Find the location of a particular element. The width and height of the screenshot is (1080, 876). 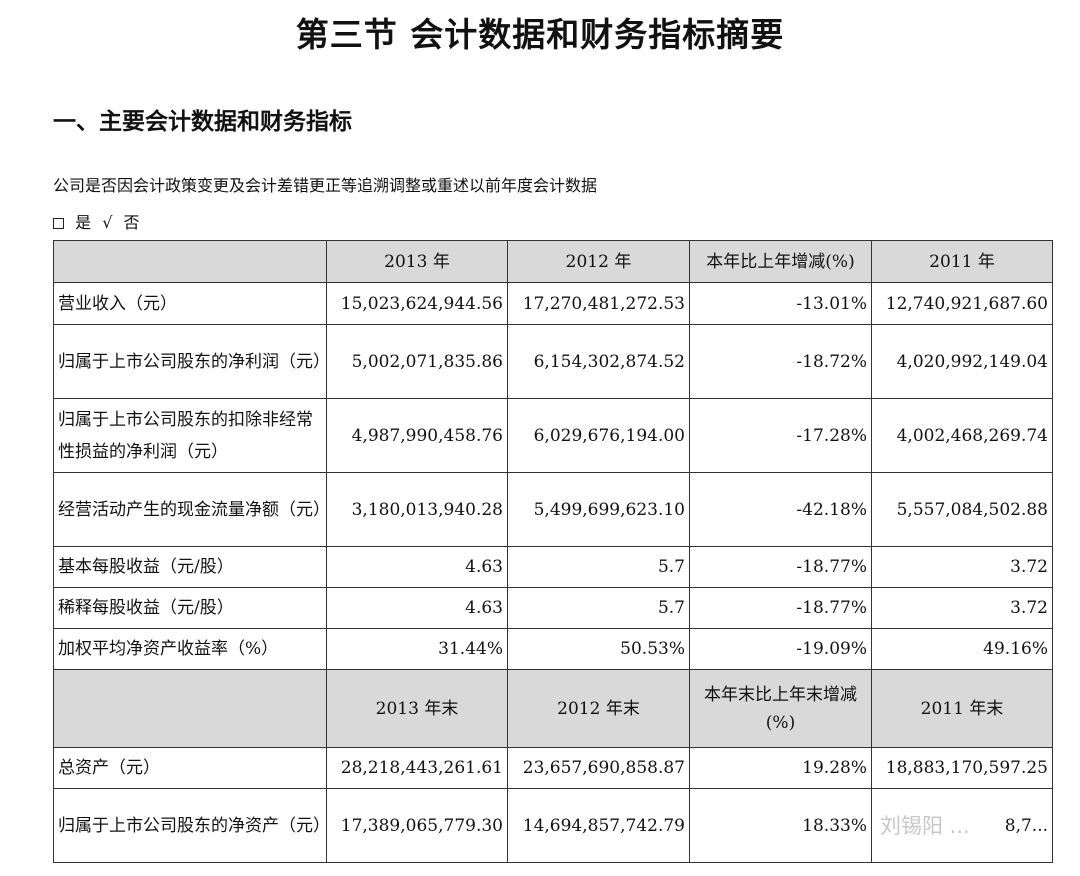

value-2012: 23,657,690,858.87 is located at coordinates (598, 768).